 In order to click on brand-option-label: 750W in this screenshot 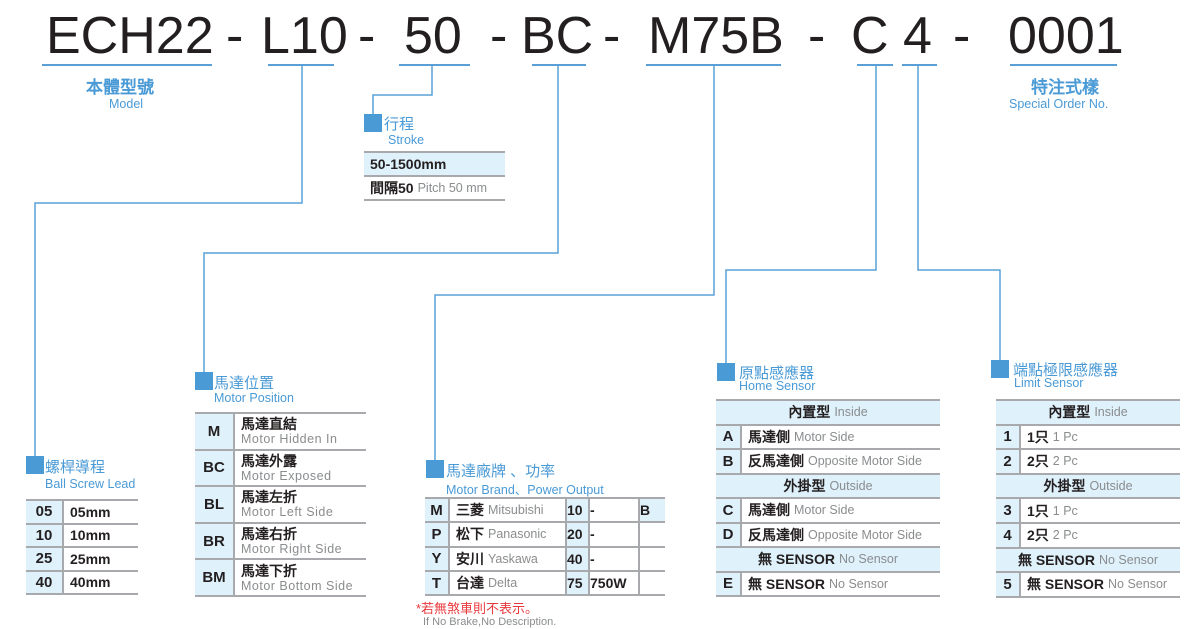, I will do `click(608, 583)`.